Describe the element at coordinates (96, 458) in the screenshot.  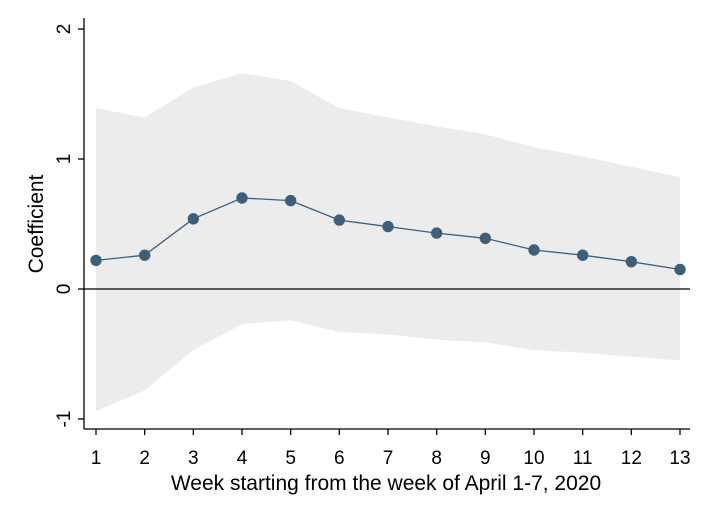
I see `x-tick-label: 1` at that location.